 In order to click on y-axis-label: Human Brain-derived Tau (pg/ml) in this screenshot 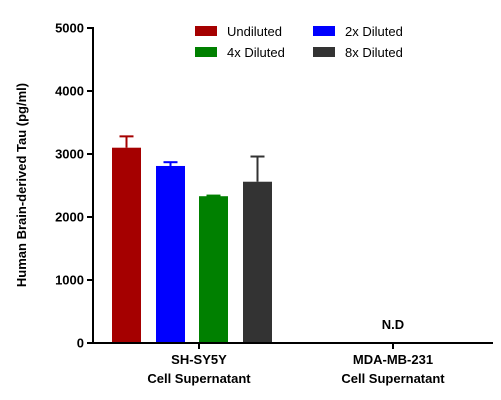, I will do `click(21, 185)`.